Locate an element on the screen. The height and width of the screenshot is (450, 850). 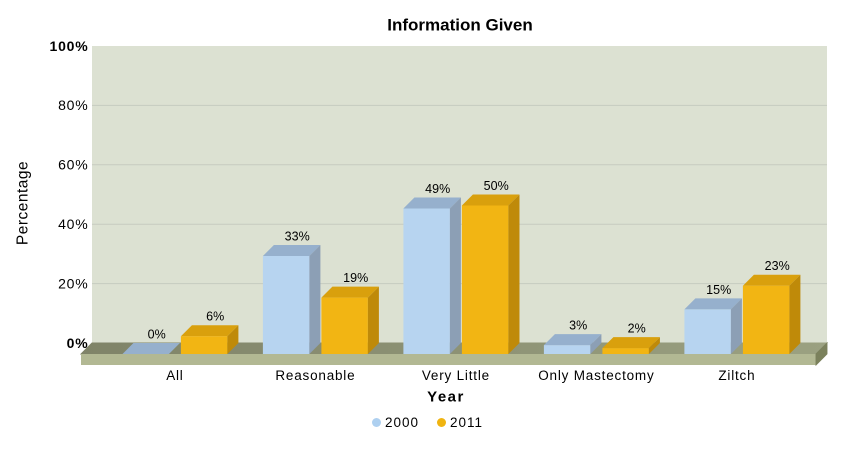
svg-text: 3% is located at coordinates (578, 326).